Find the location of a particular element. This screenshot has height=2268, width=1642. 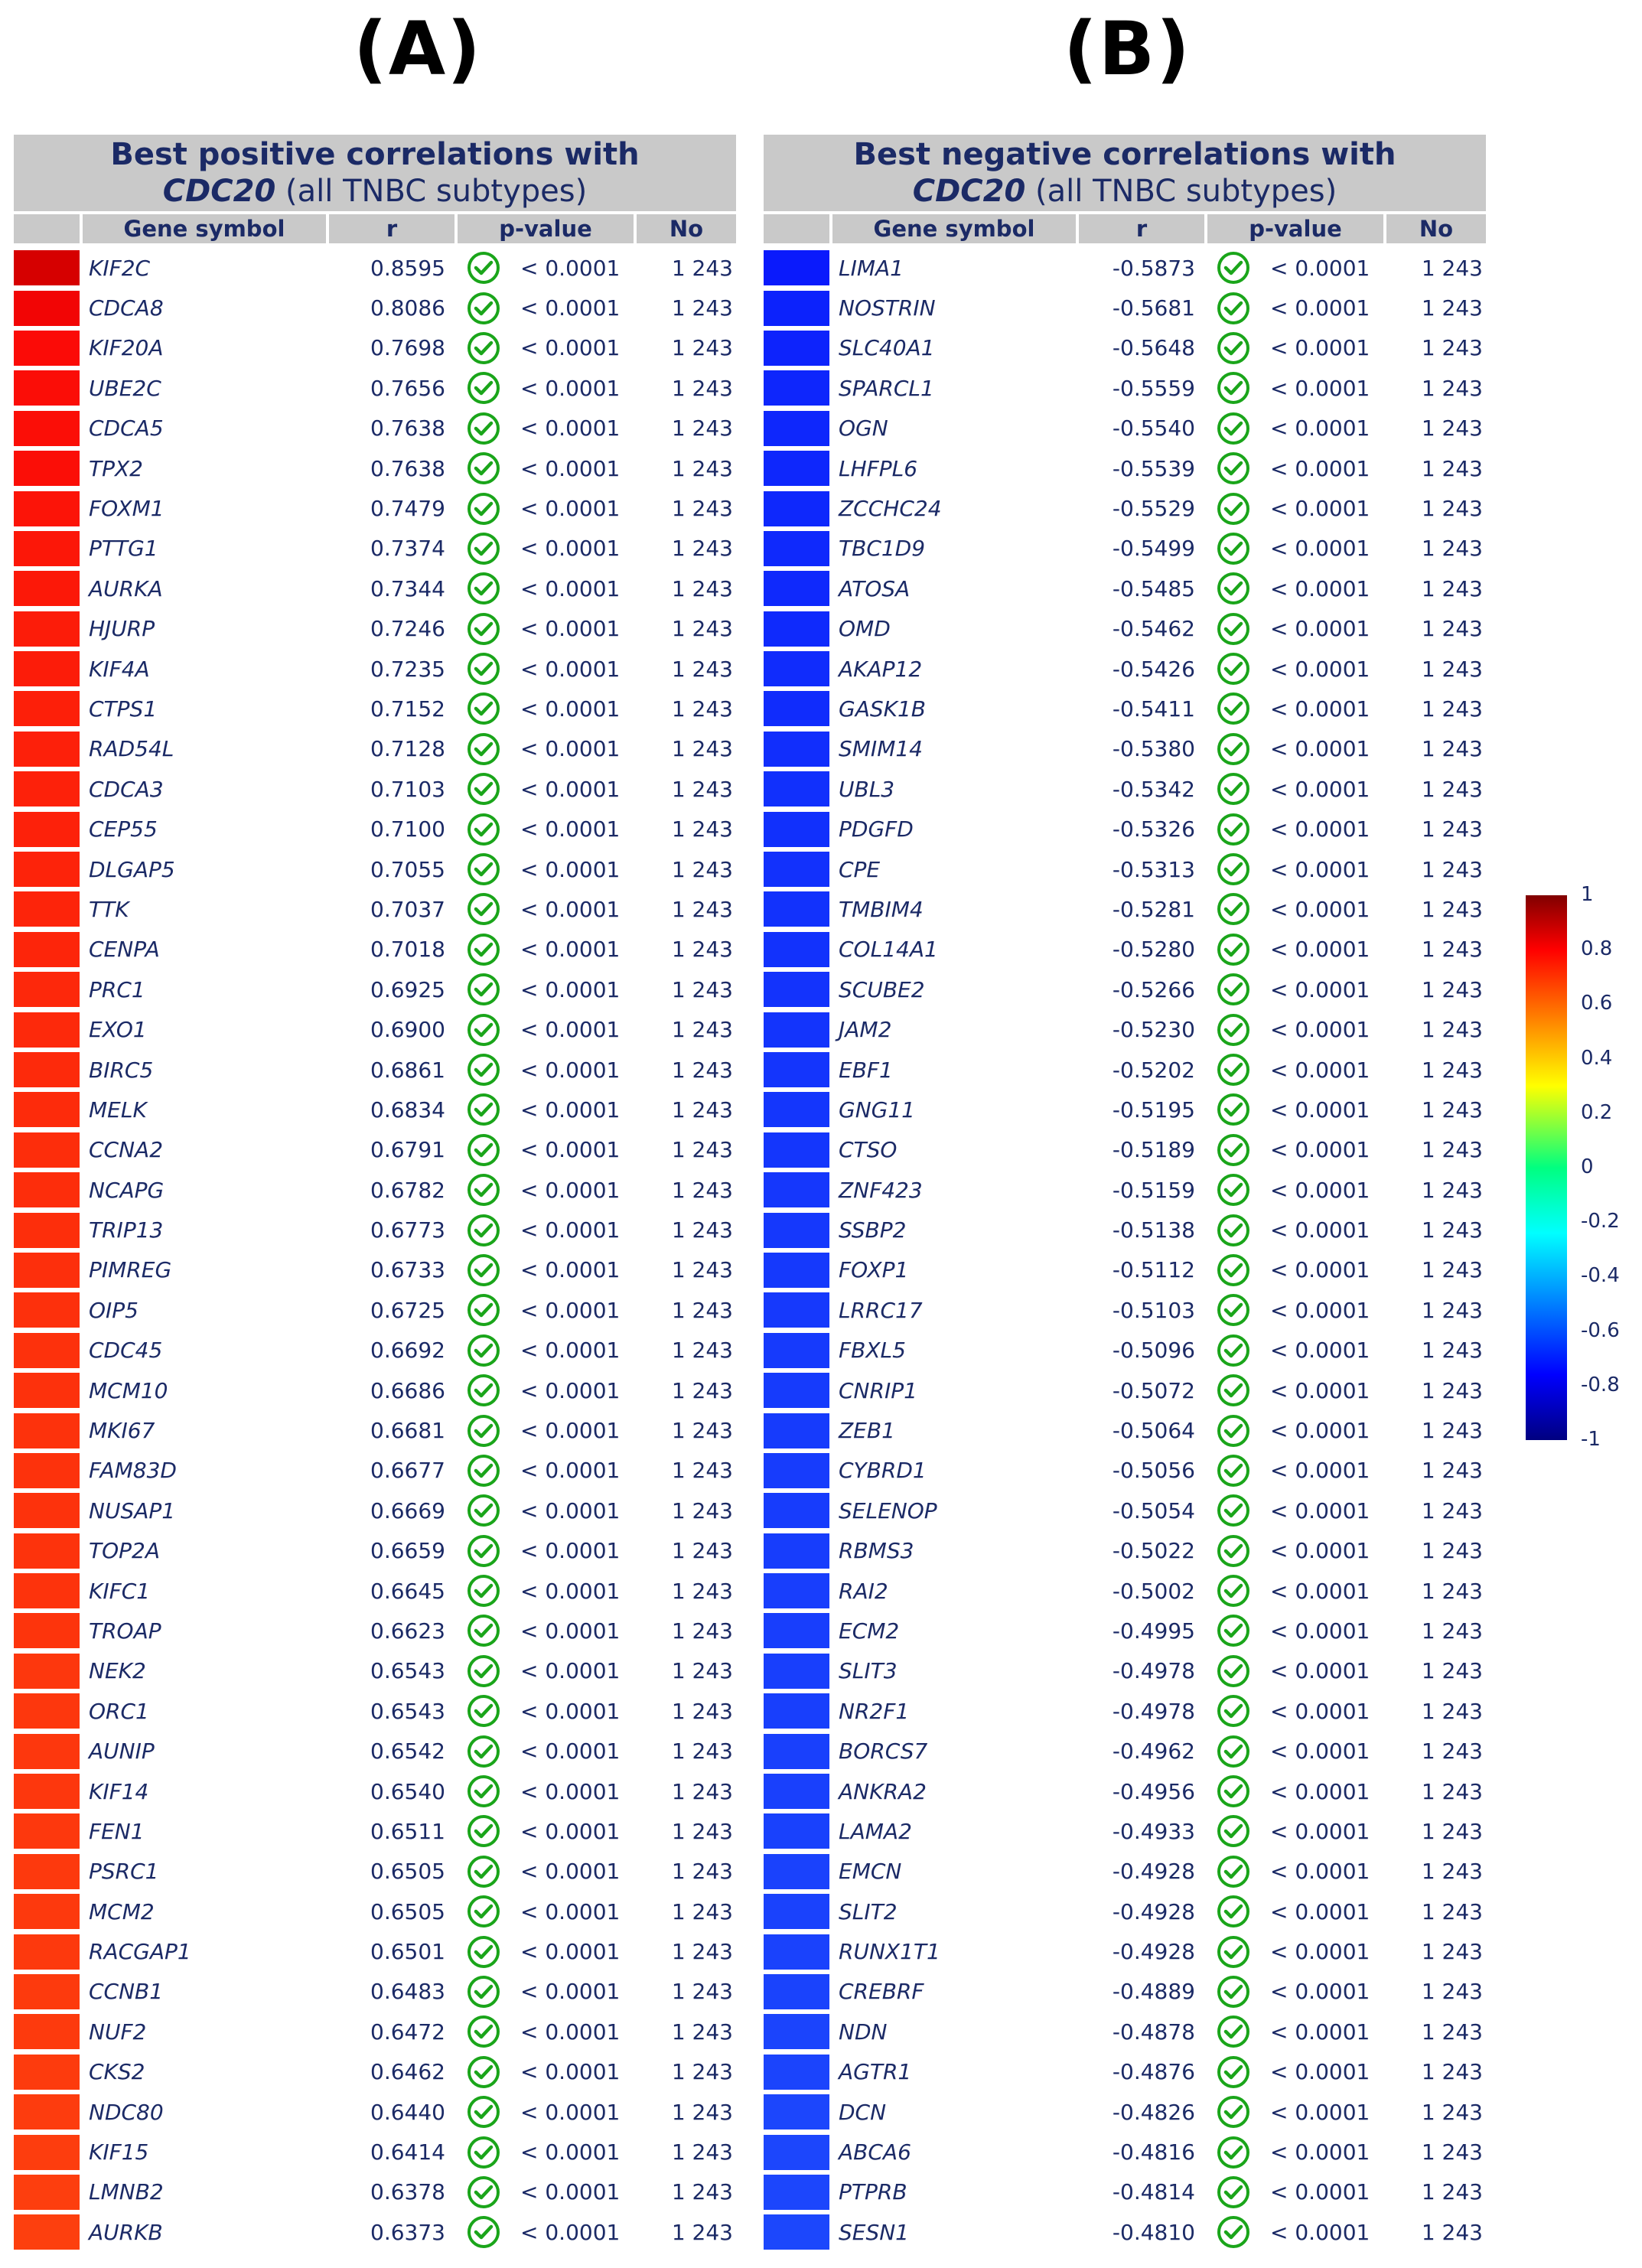

r-value: 0.7018 is located at coordinates (408, 950).